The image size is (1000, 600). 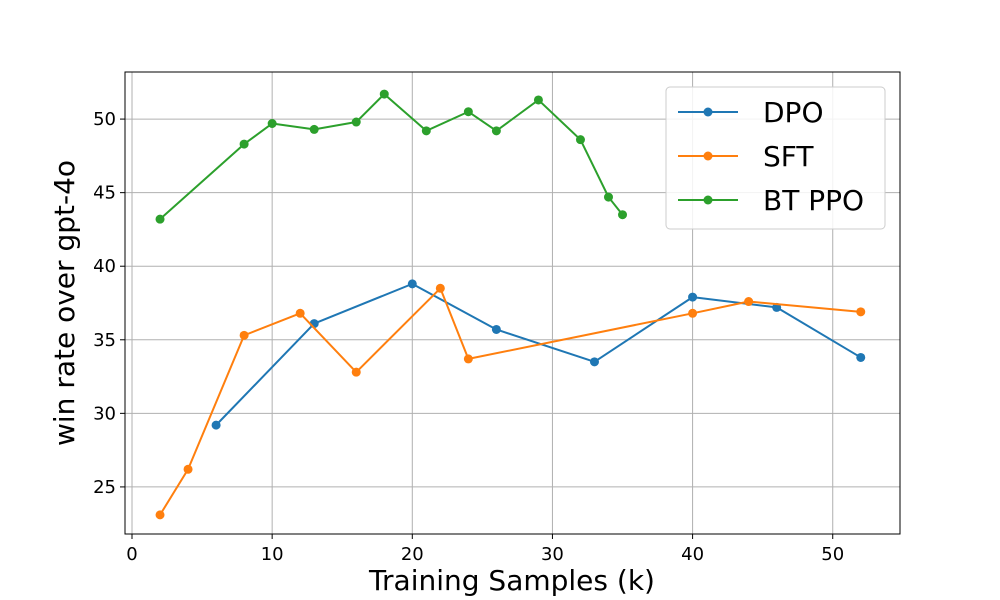 I want to click on y-tick-label: 45, so click(x=104, y=193).